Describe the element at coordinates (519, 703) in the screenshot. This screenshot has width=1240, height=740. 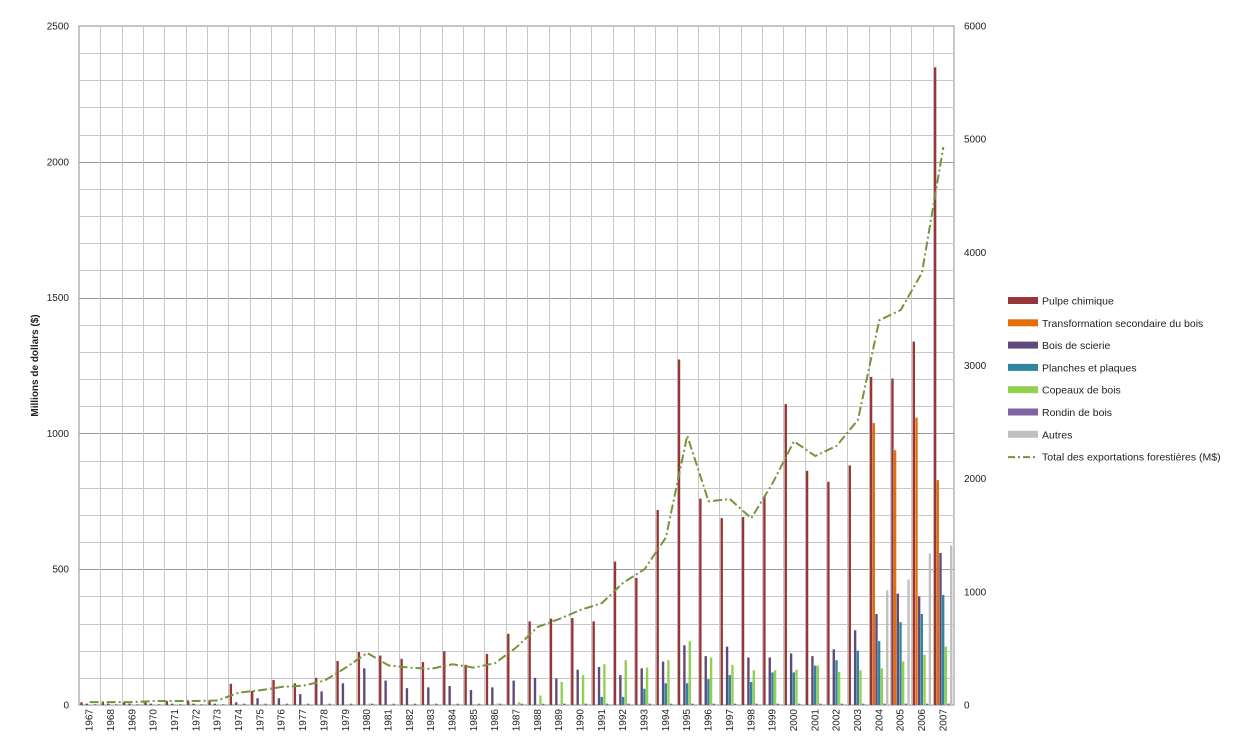
I see `bar-copeaux-de-bois-1987` at that location.